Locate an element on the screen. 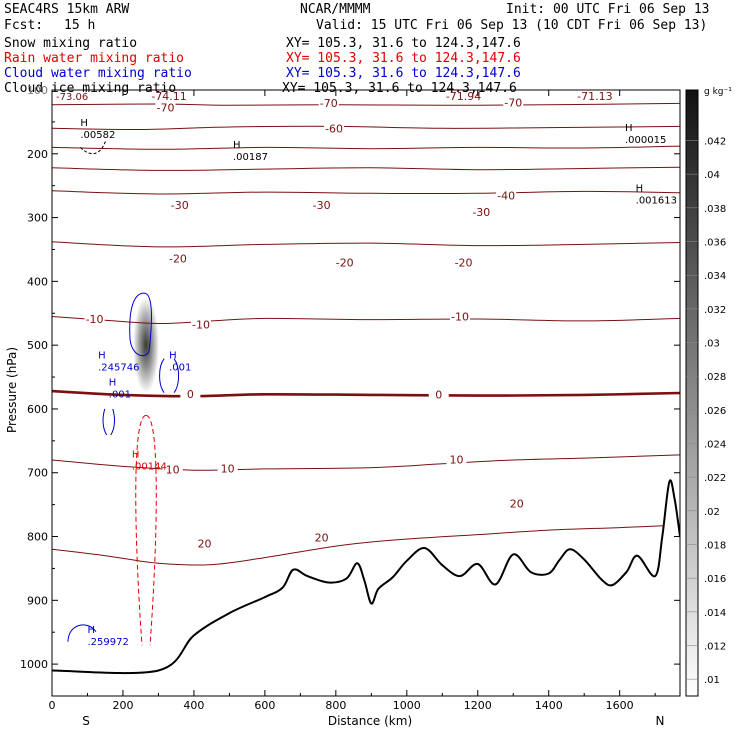  isotherm-m10 is located at coordinates (366, 320).